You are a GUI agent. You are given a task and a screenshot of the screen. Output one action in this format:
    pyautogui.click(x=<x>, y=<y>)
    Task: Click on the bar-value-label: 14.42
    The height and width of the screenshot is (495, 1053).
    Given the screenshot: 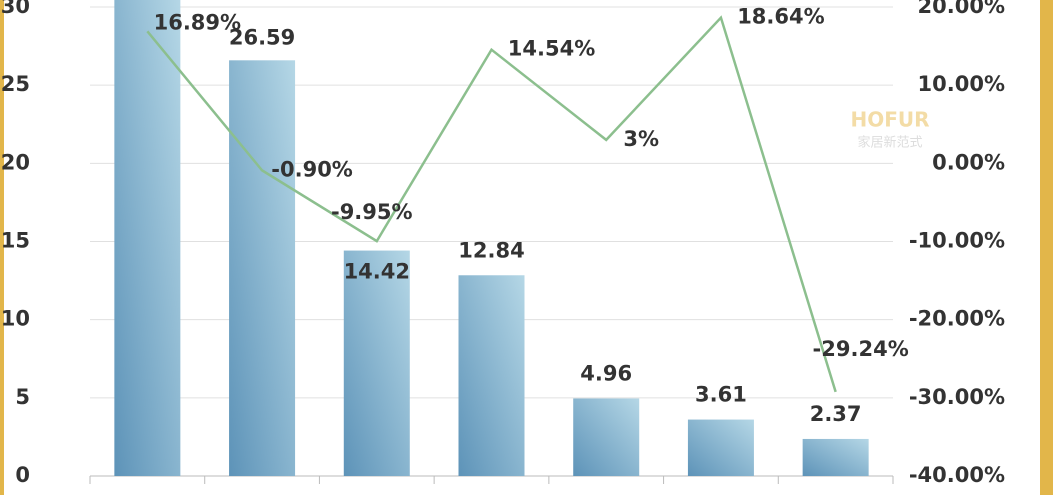 What is the action you would take?
    pyautogui.click(x=377, y=272)
    